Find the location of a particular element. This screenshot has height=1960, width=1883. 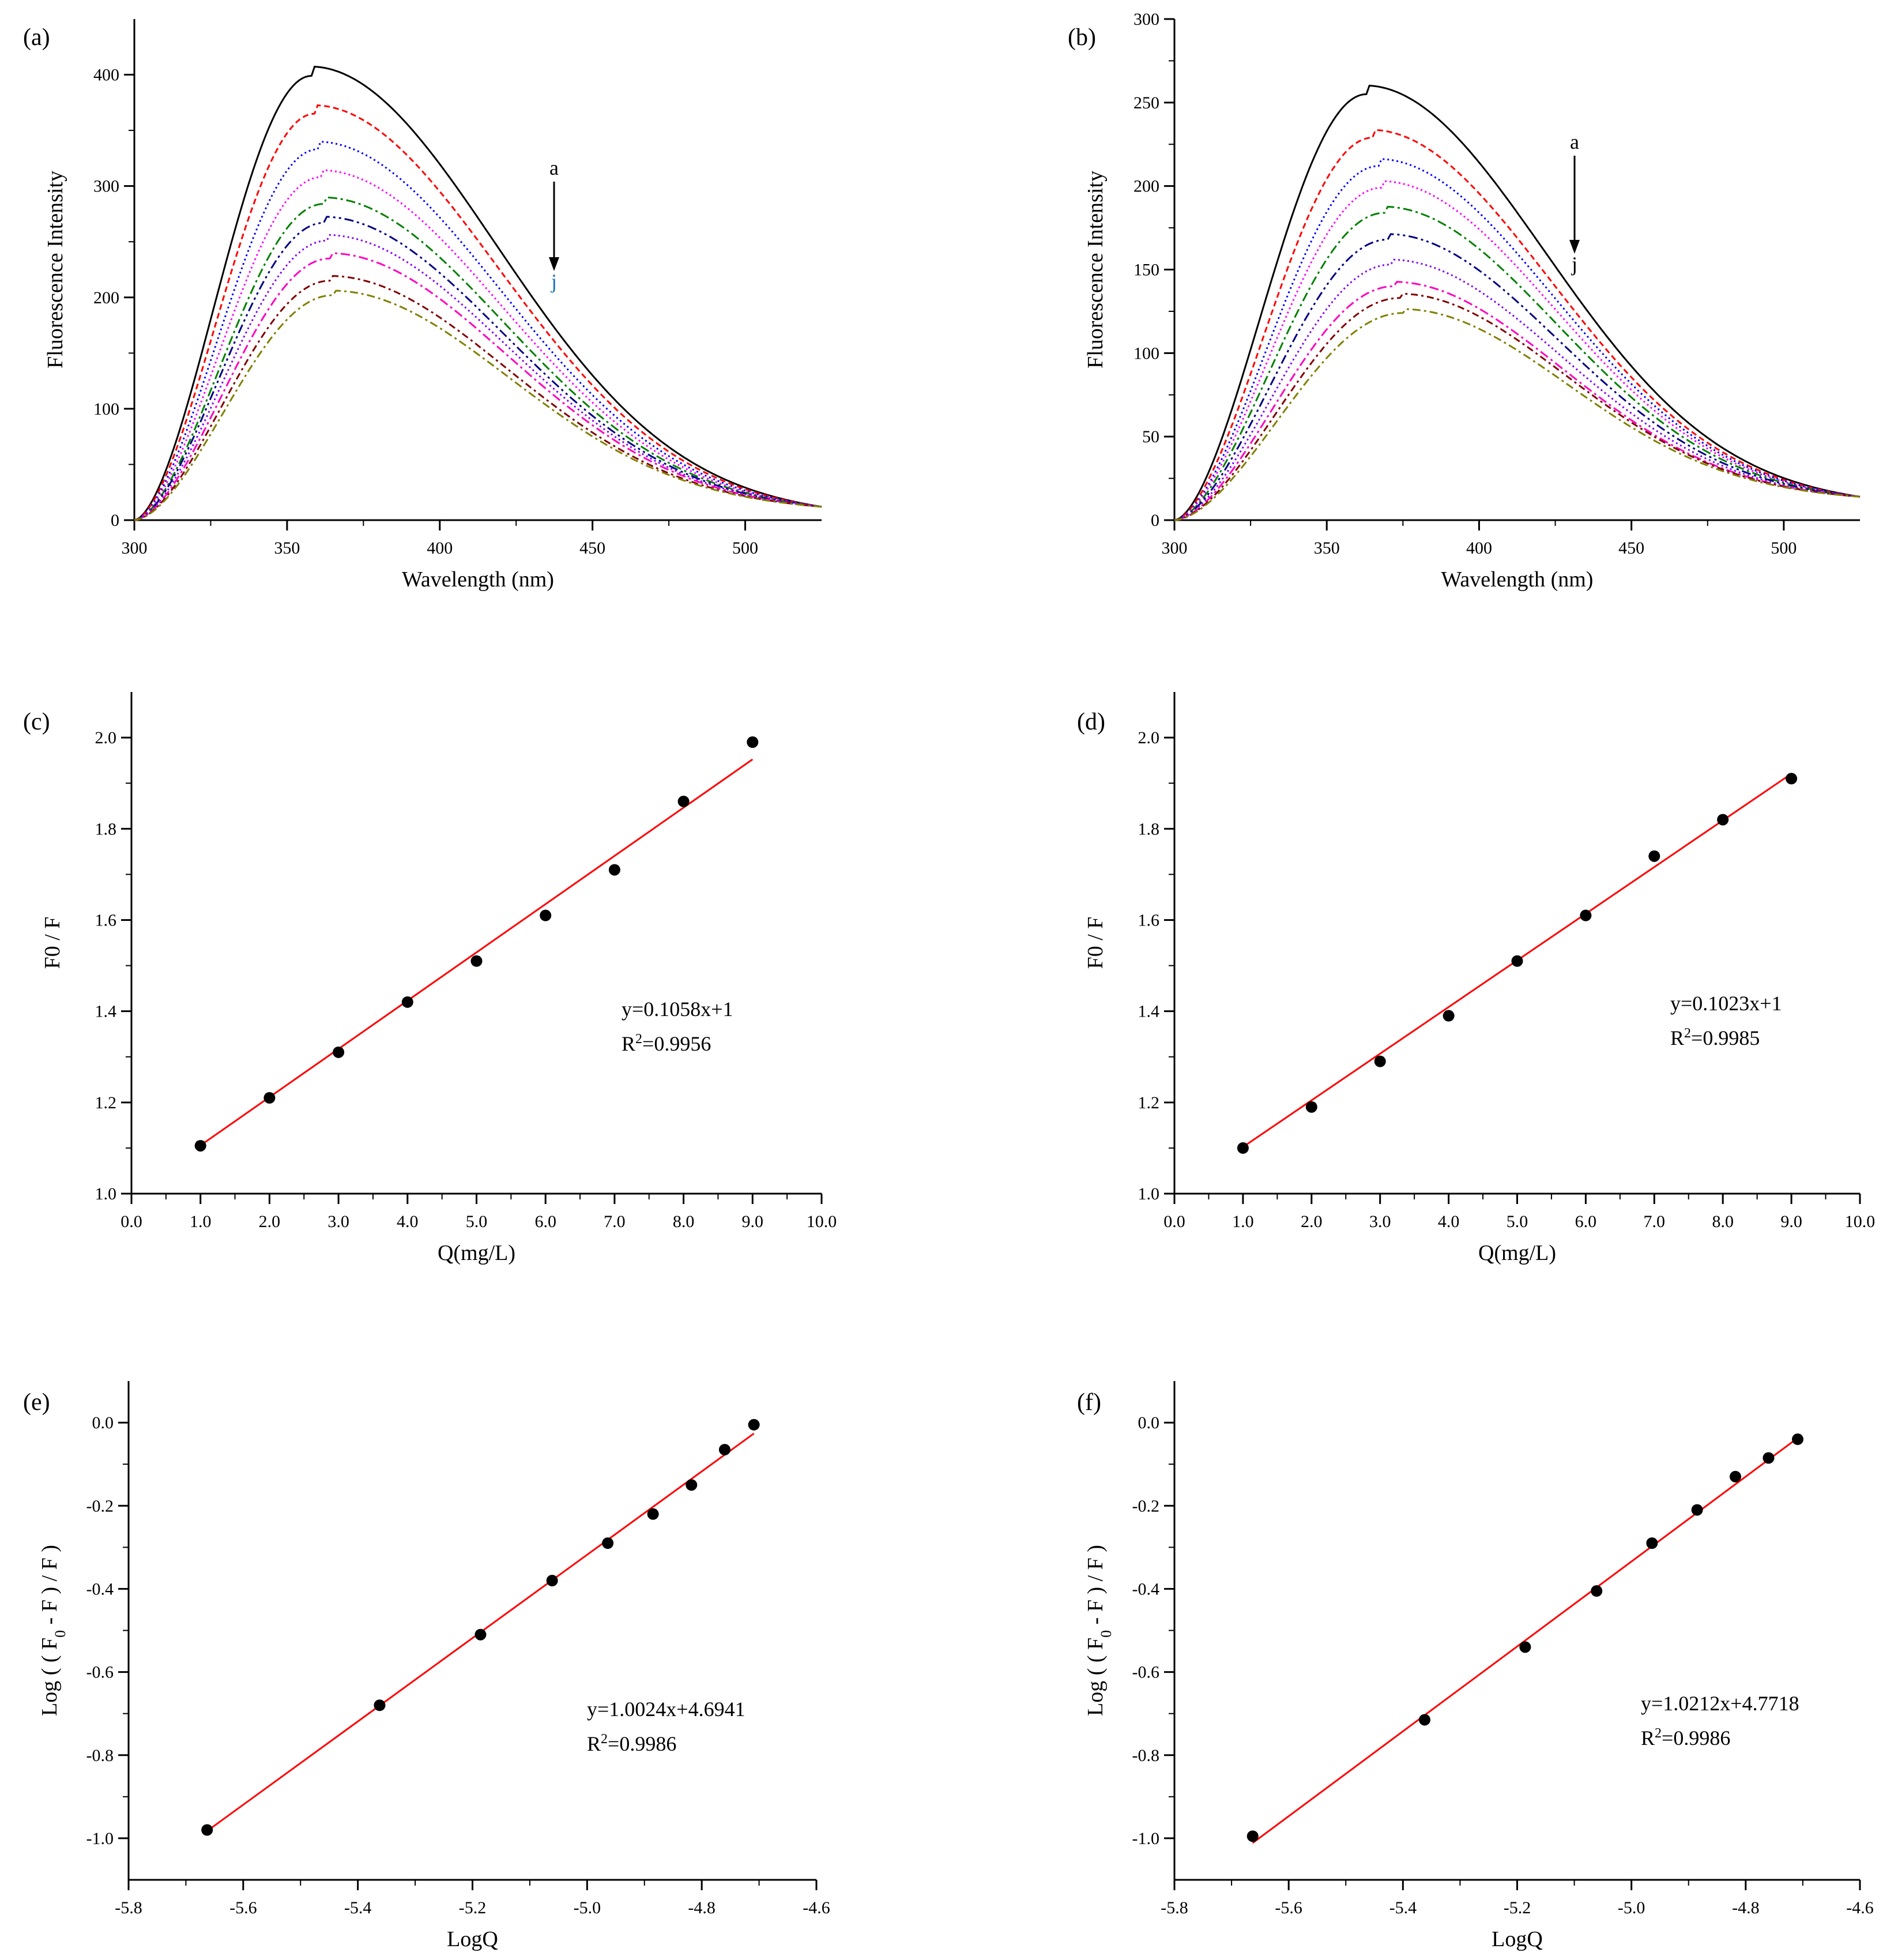

x-tick-label-b: 500 is located at coordinates (1784, 549).